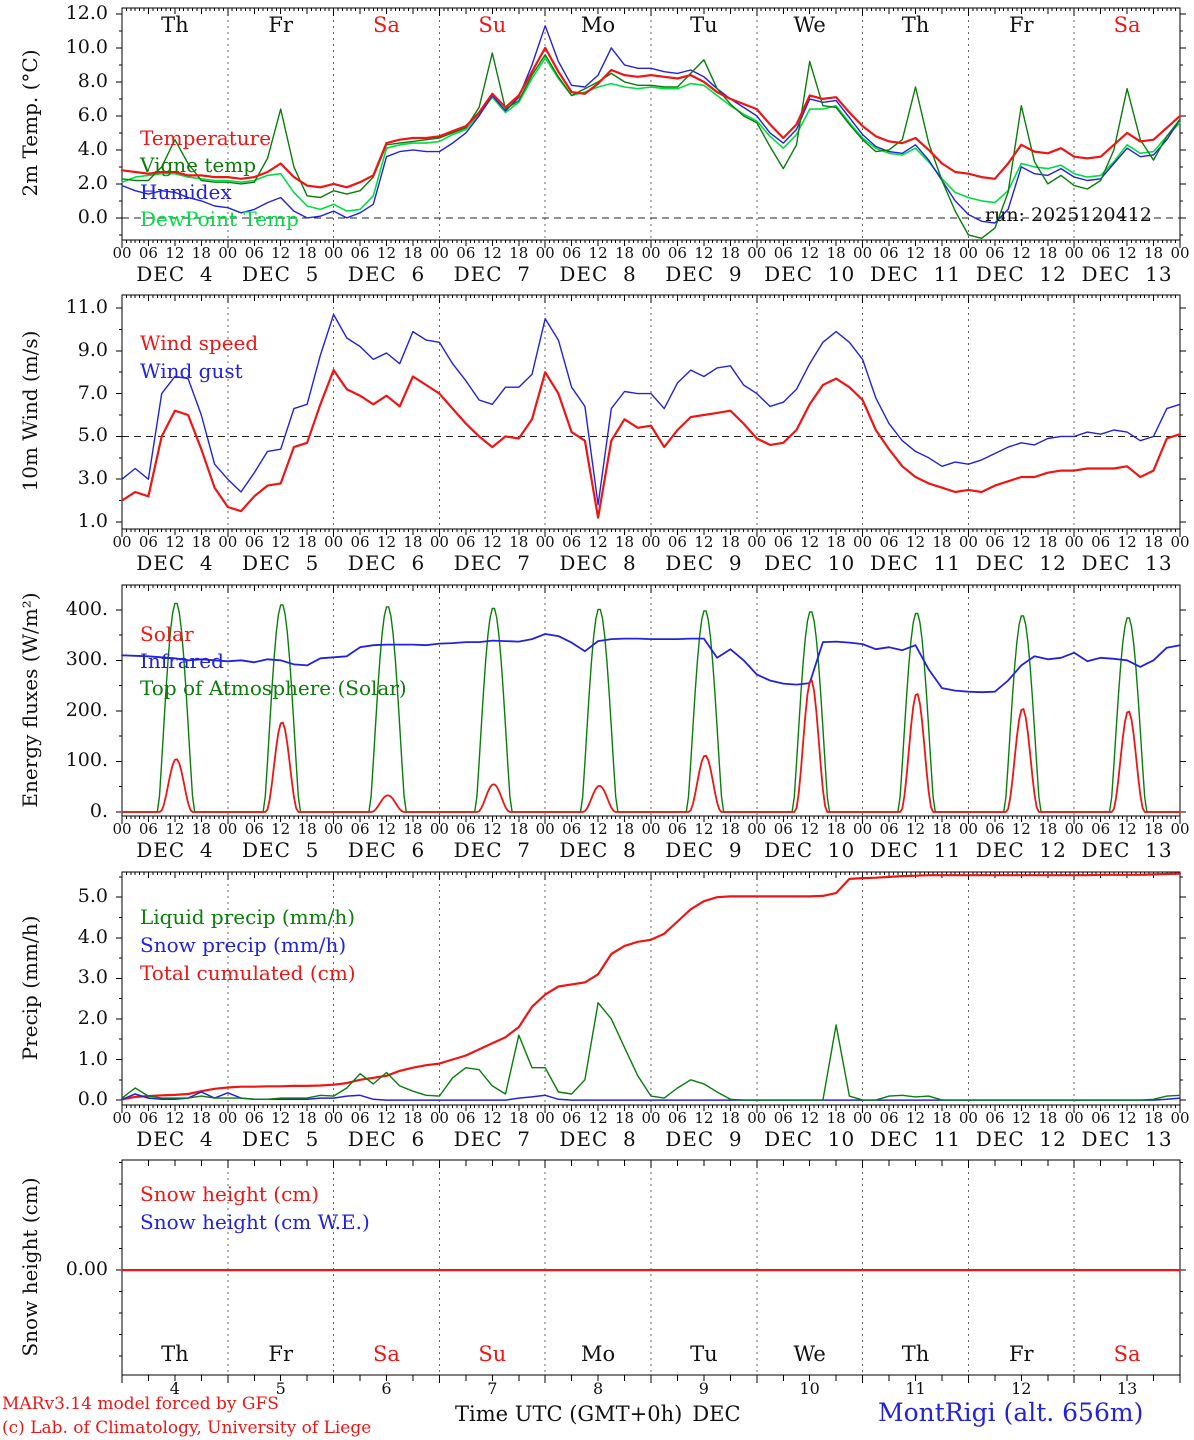 The image size is (1194, 1440). What do you see at coordinates (92, 216) in the screenshot?
I see `y-tick-label: 0.0` at bounding box center [92, 216].